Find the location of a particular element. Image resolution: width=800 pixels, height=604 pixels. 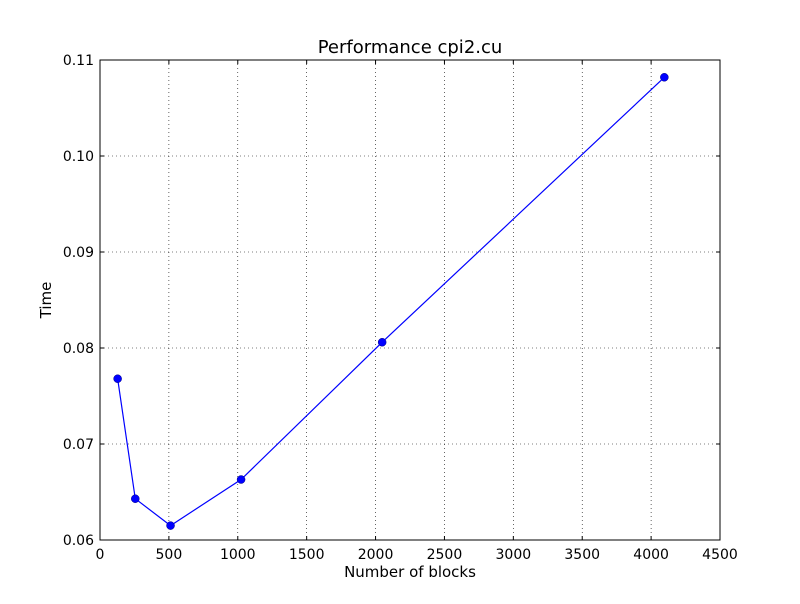

x-tick-label: 4500 is located at coordinates (720, 555).